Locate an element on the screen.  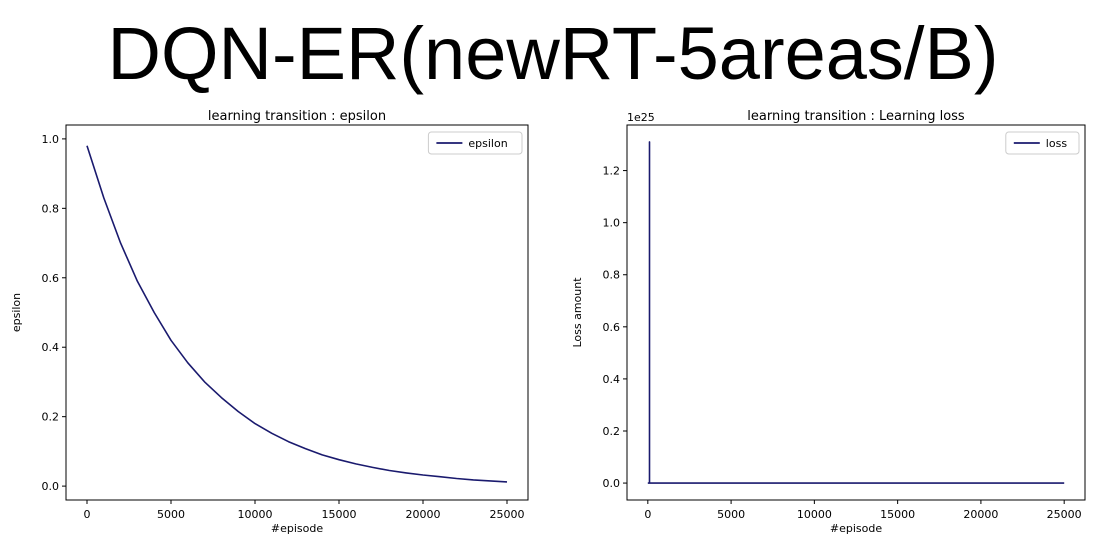
legend-label: epsilon is located at coordinates (487, 143).